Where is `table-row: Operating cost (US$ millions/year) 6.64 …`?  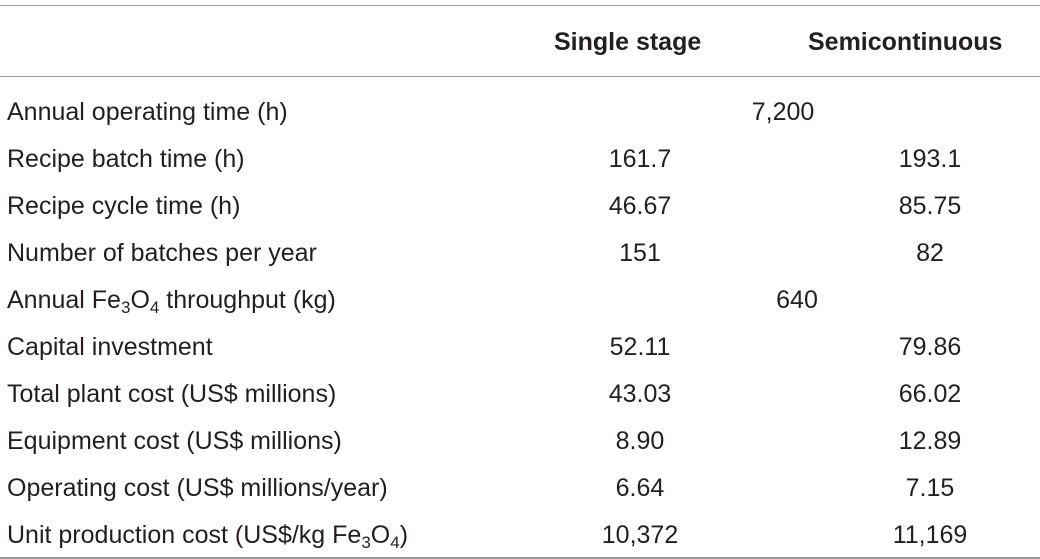 table-row: Operating cost (US$ millions/year) 6.64 … is located at coordinates (520, 488).